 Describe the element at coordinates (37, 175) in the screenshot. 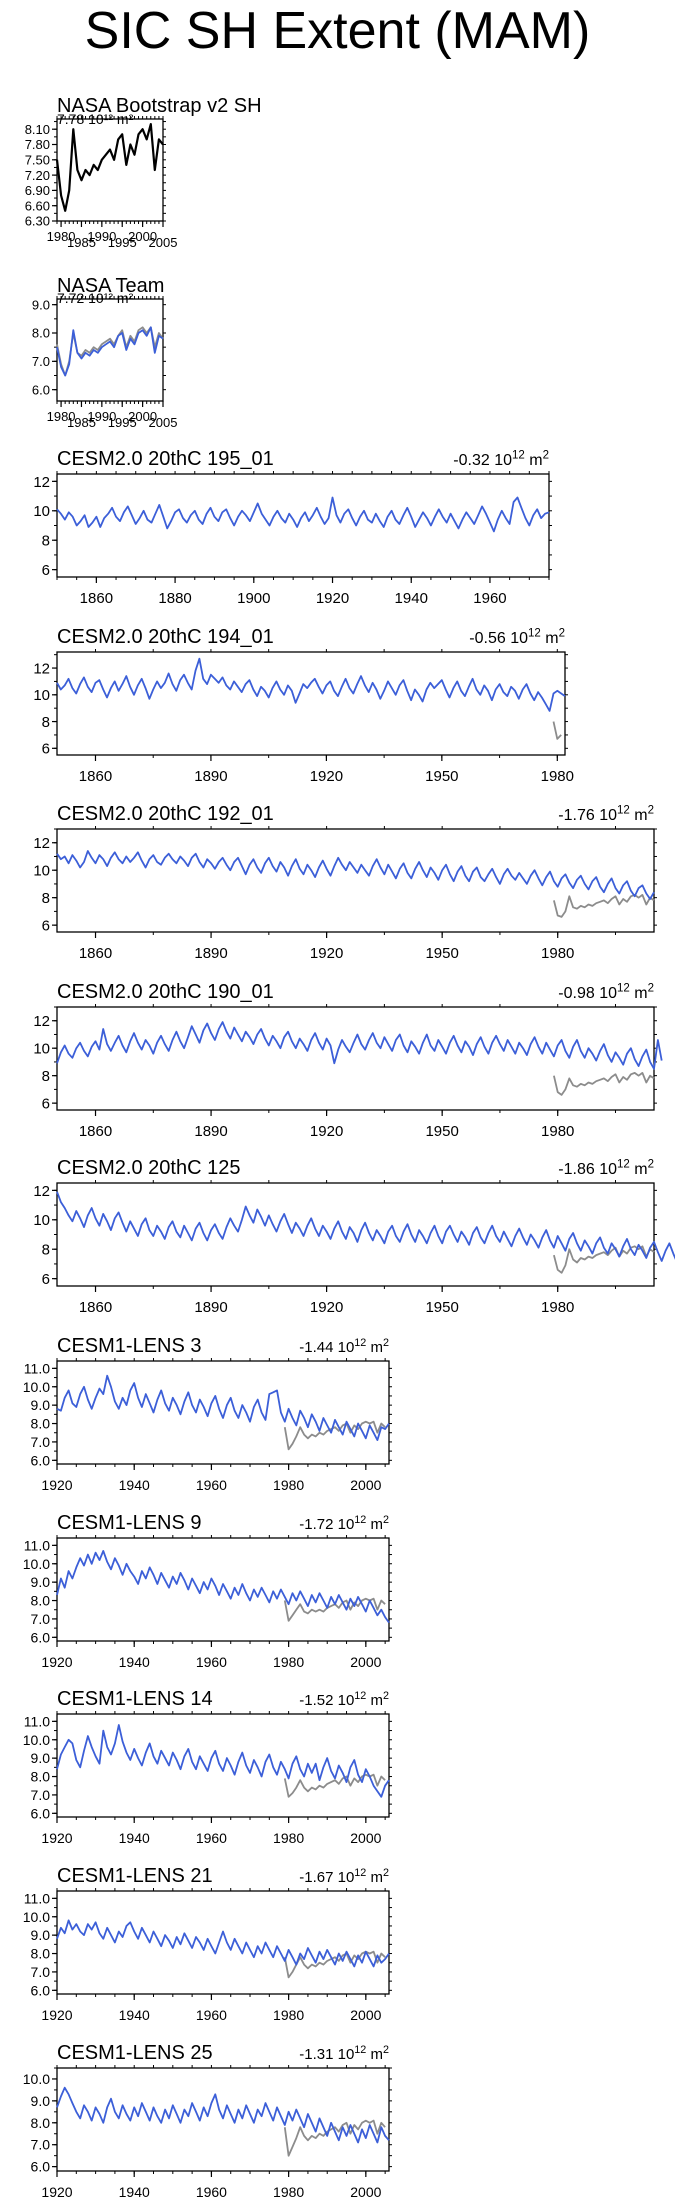

I see `y-tick-label: 7.20` at that location.